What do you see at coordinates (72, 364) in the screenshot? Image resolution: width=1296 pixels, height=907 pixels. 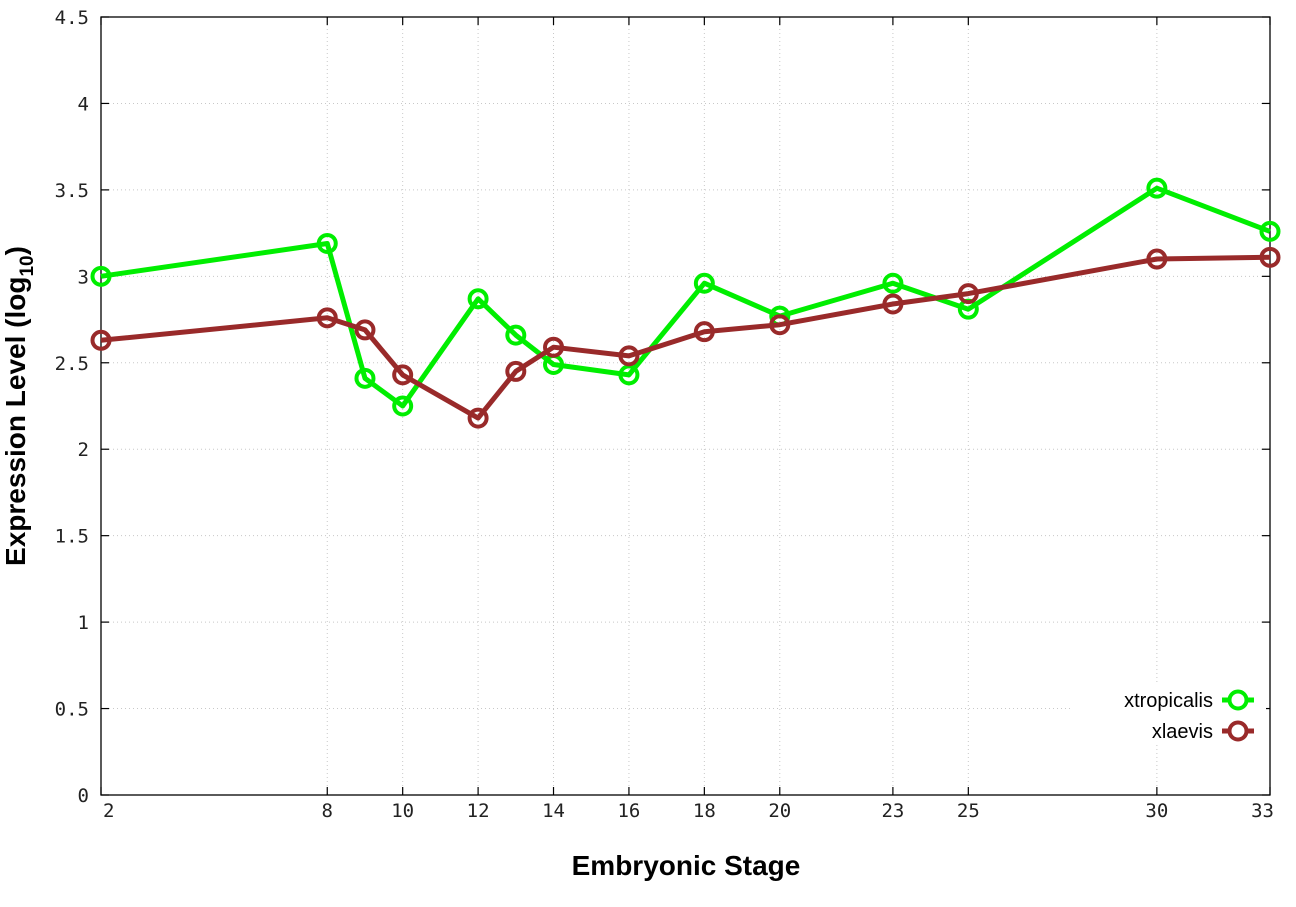 I see `y-tick-label: 2.5` at bounding box center [72, 364].